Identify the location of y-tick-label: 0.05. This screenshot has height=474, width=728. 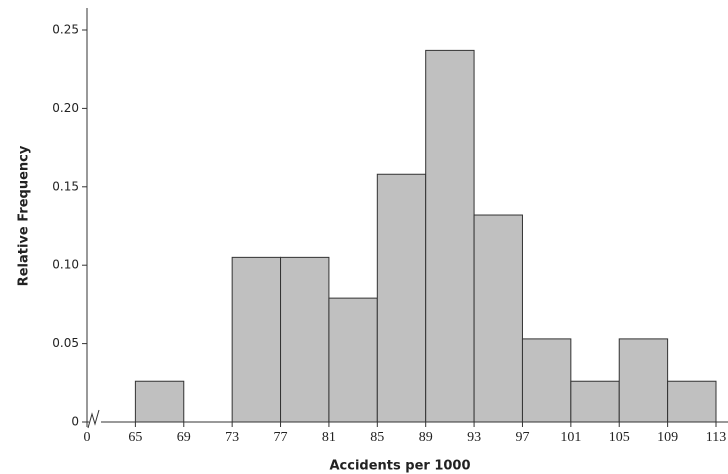
(65, 343).